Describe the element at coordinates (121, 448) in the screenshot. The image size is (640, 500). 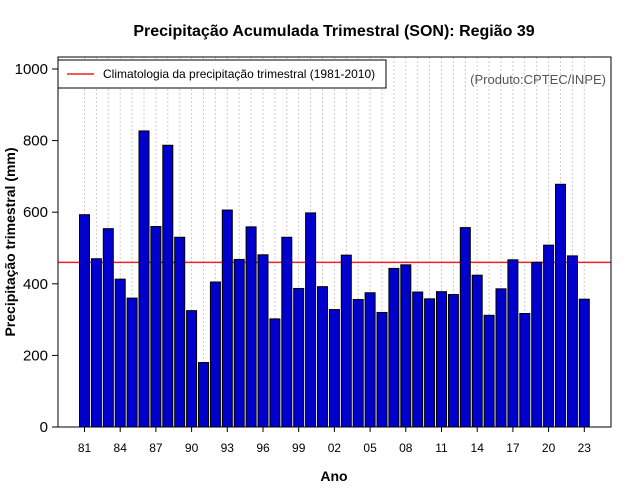
I see `x-tick-label: 84` at that location.